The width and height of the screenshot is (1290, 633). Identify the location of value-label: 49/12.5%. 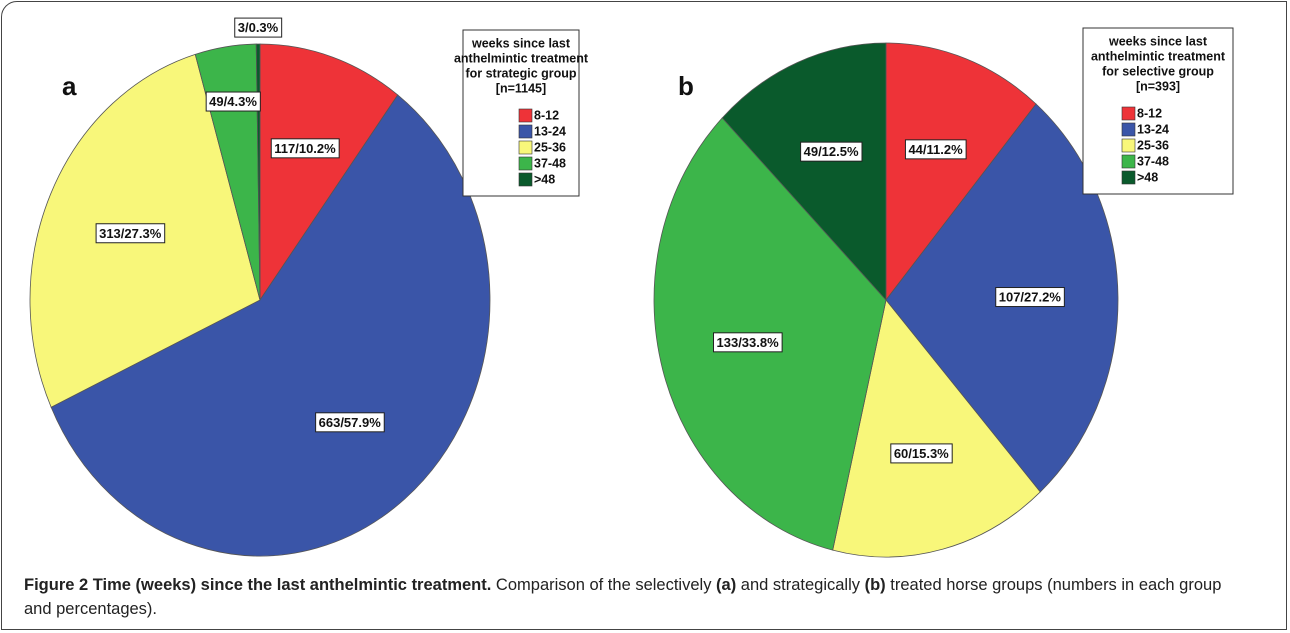
(831, 151).